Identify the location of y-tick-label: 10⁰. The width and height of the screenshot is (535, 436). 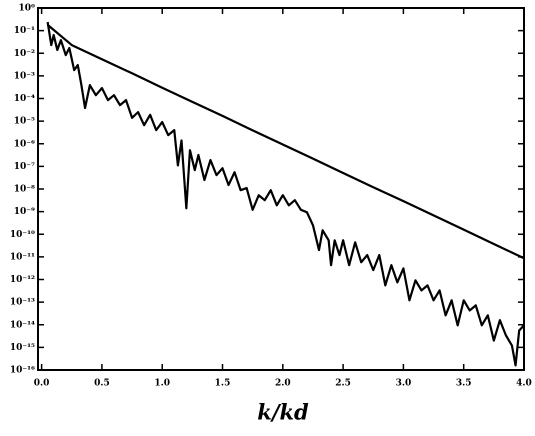
(27, 9).